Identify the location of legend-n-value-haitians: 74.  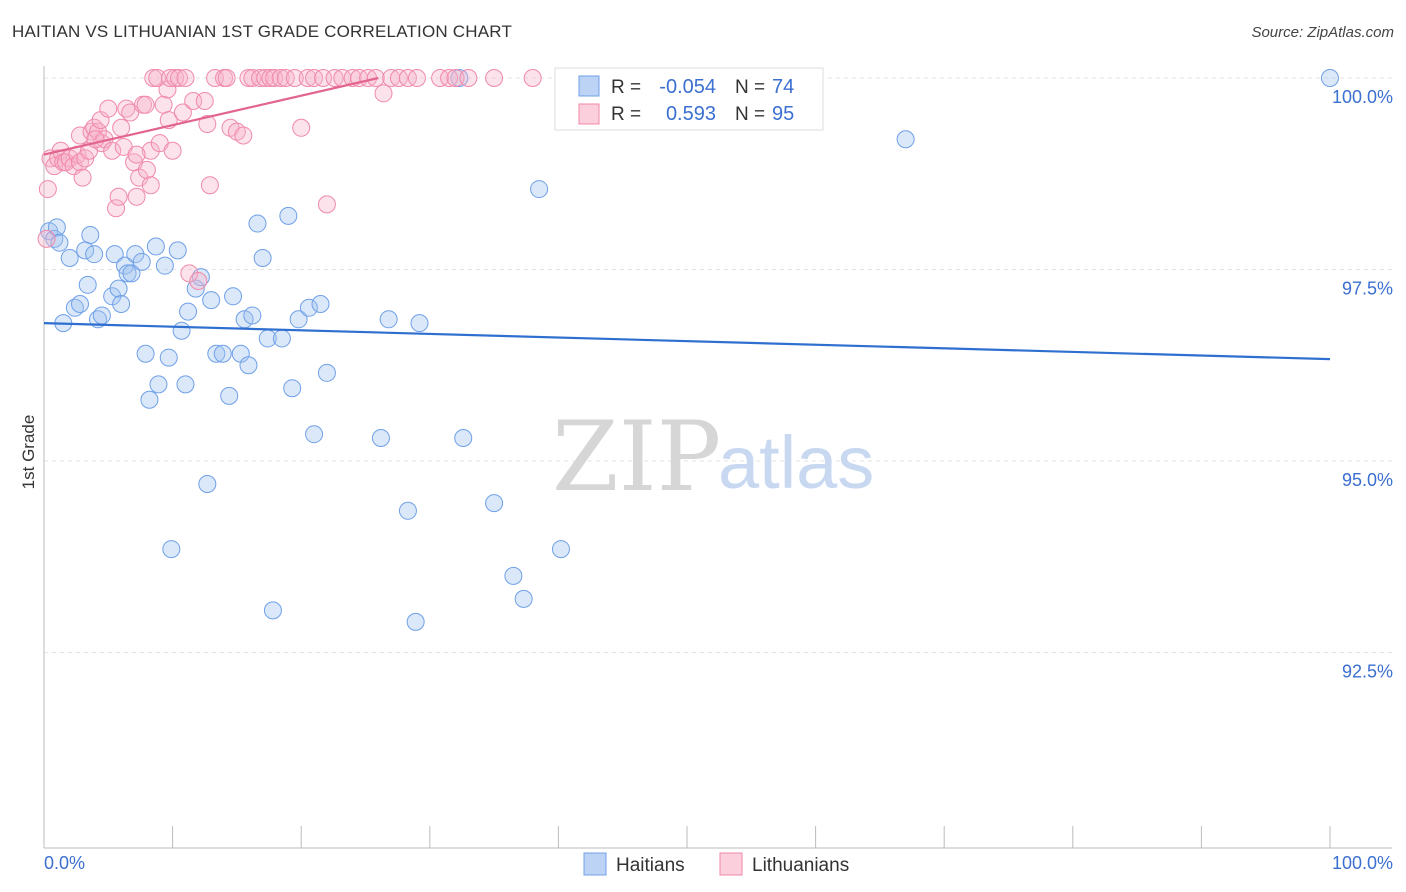
(783, 87).